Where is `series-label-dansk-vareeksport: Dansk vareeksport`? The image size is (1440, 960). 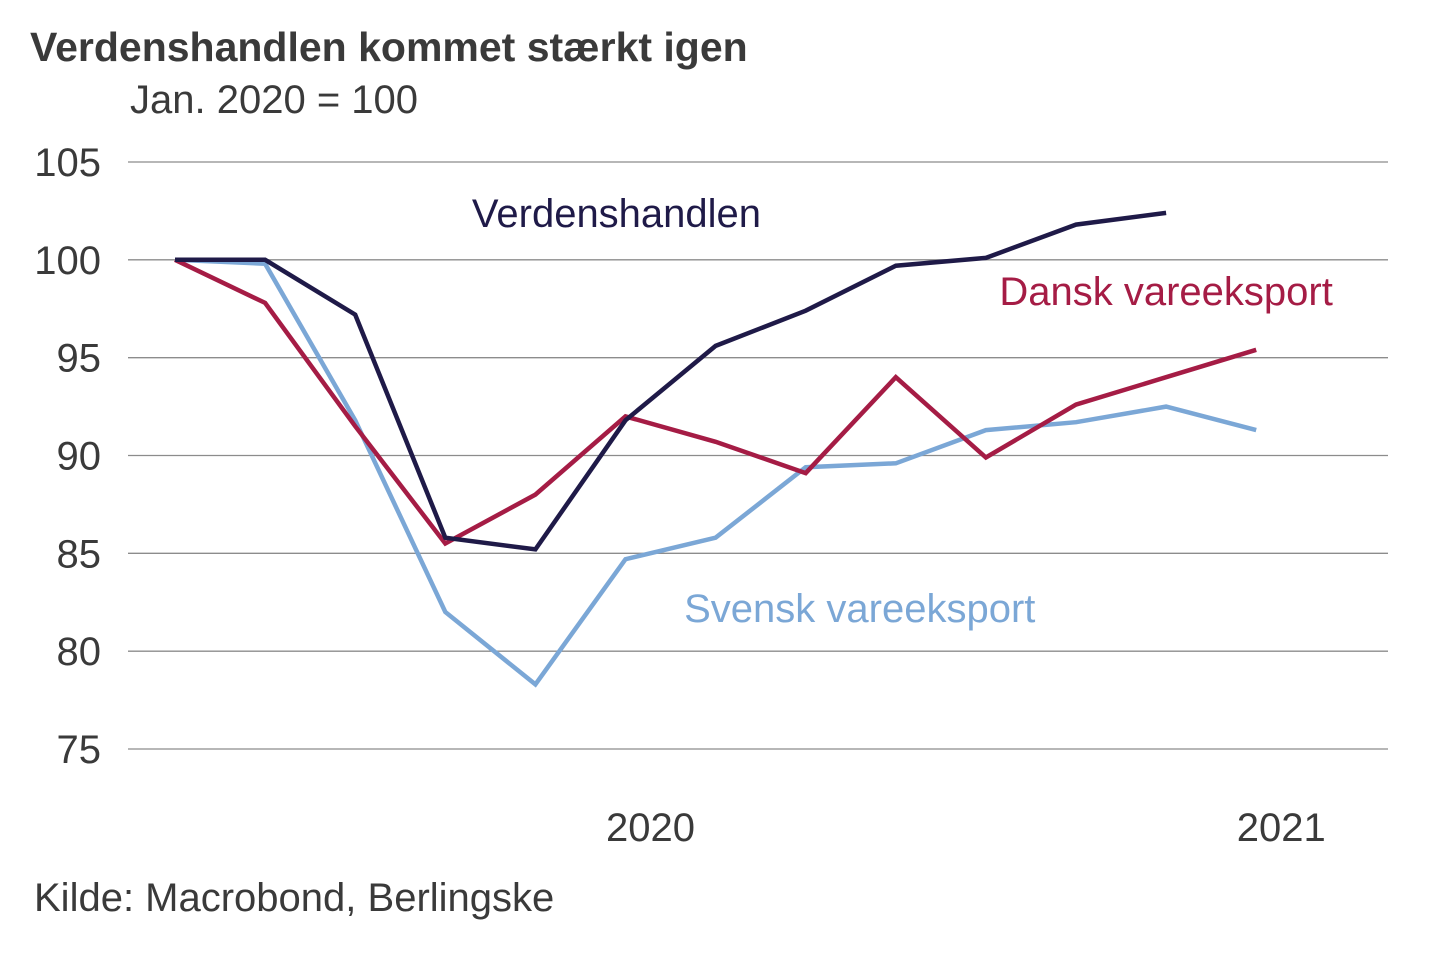
series-label-dansk-vareeksport: Dansk vareeksport is located at coordinates (1165, 292).